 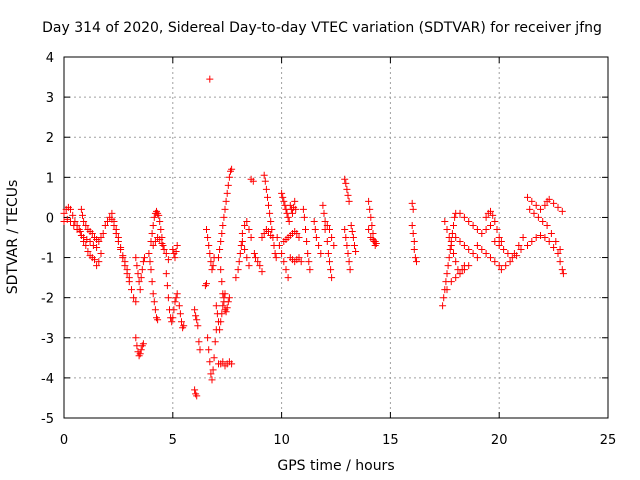 What do you see at coordinates (173, 440) in the screenshot?
I see `x-tick-label: 5` at bounding box center [173, 440].